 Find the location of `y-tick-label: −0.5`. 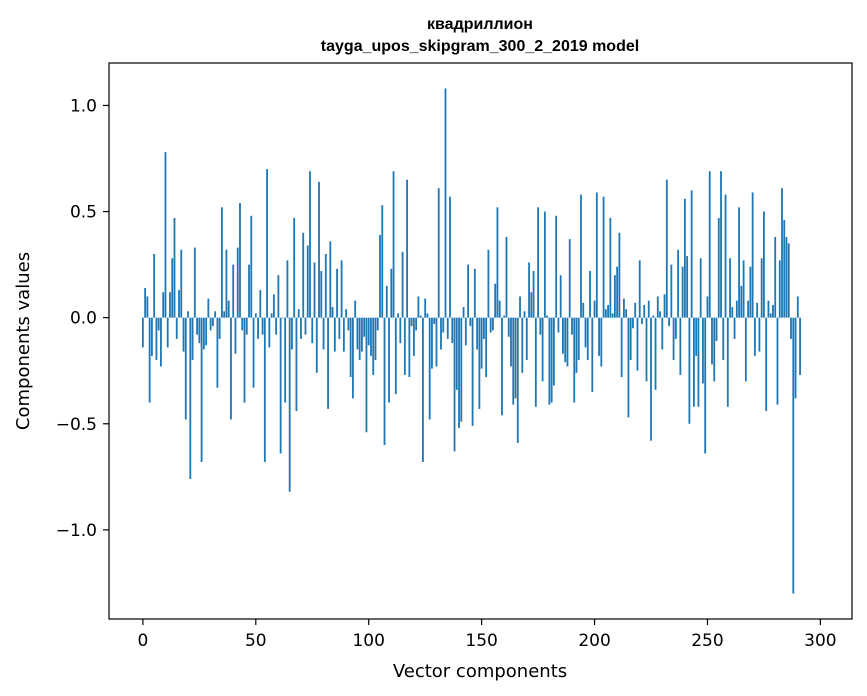

y-tick-label: −0.5 is located at coordinates (76, 425).